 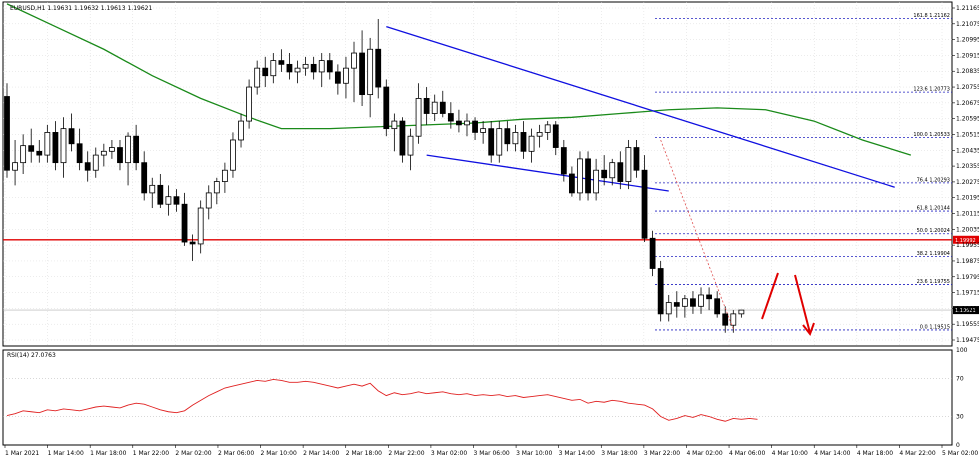 I want to click on y-tick-label: 1.20195, so click(x=967, y=198).